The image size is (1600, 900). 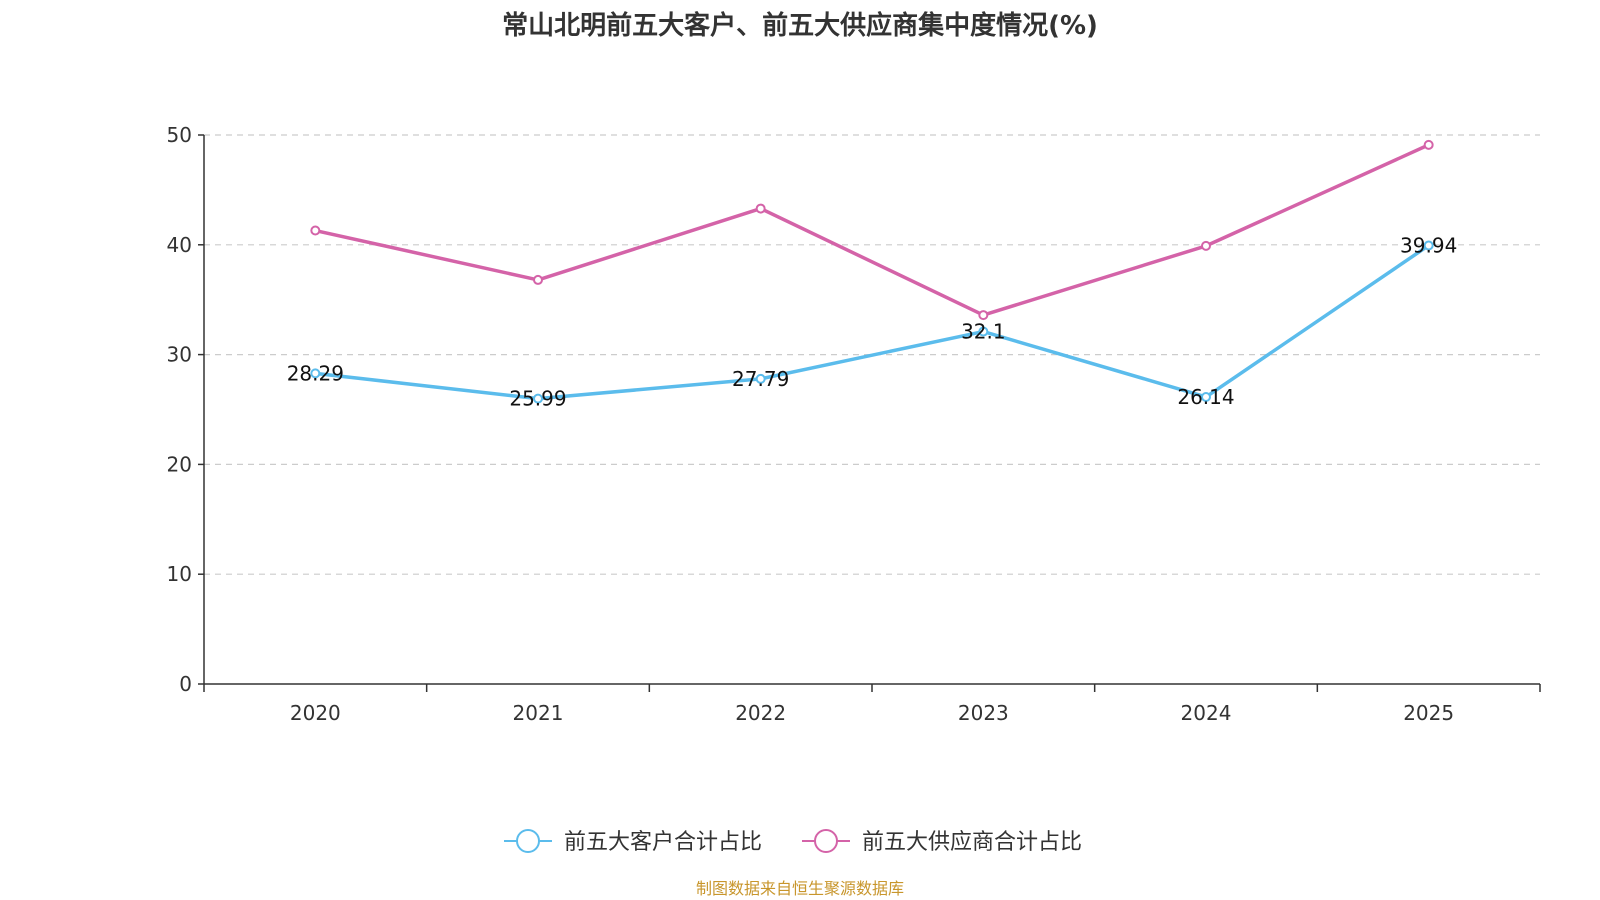 What do you see at coordinates (972, 842) in the screenshot?
I see `legend-label-suppliers: 前五大供应商合计占比` at bounding box center [972, 842].